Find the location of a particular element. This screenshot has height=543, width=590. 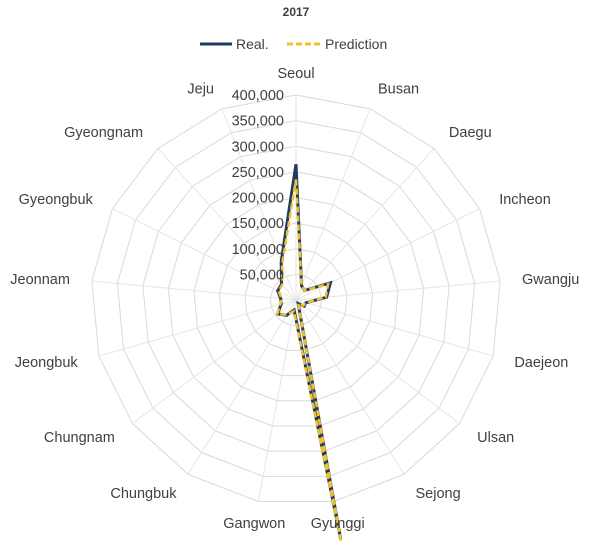

category-label: Sejong is located at coordinates (438, 494).